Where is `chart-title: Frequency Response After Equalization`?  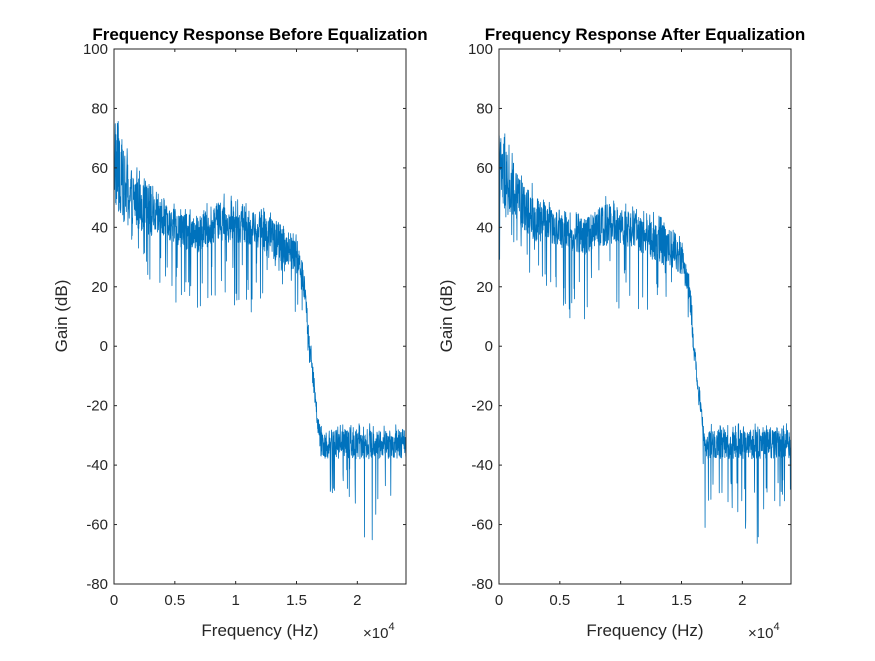 chart-title: Frequency Response After Equalization is located at coordinates (645, 34).